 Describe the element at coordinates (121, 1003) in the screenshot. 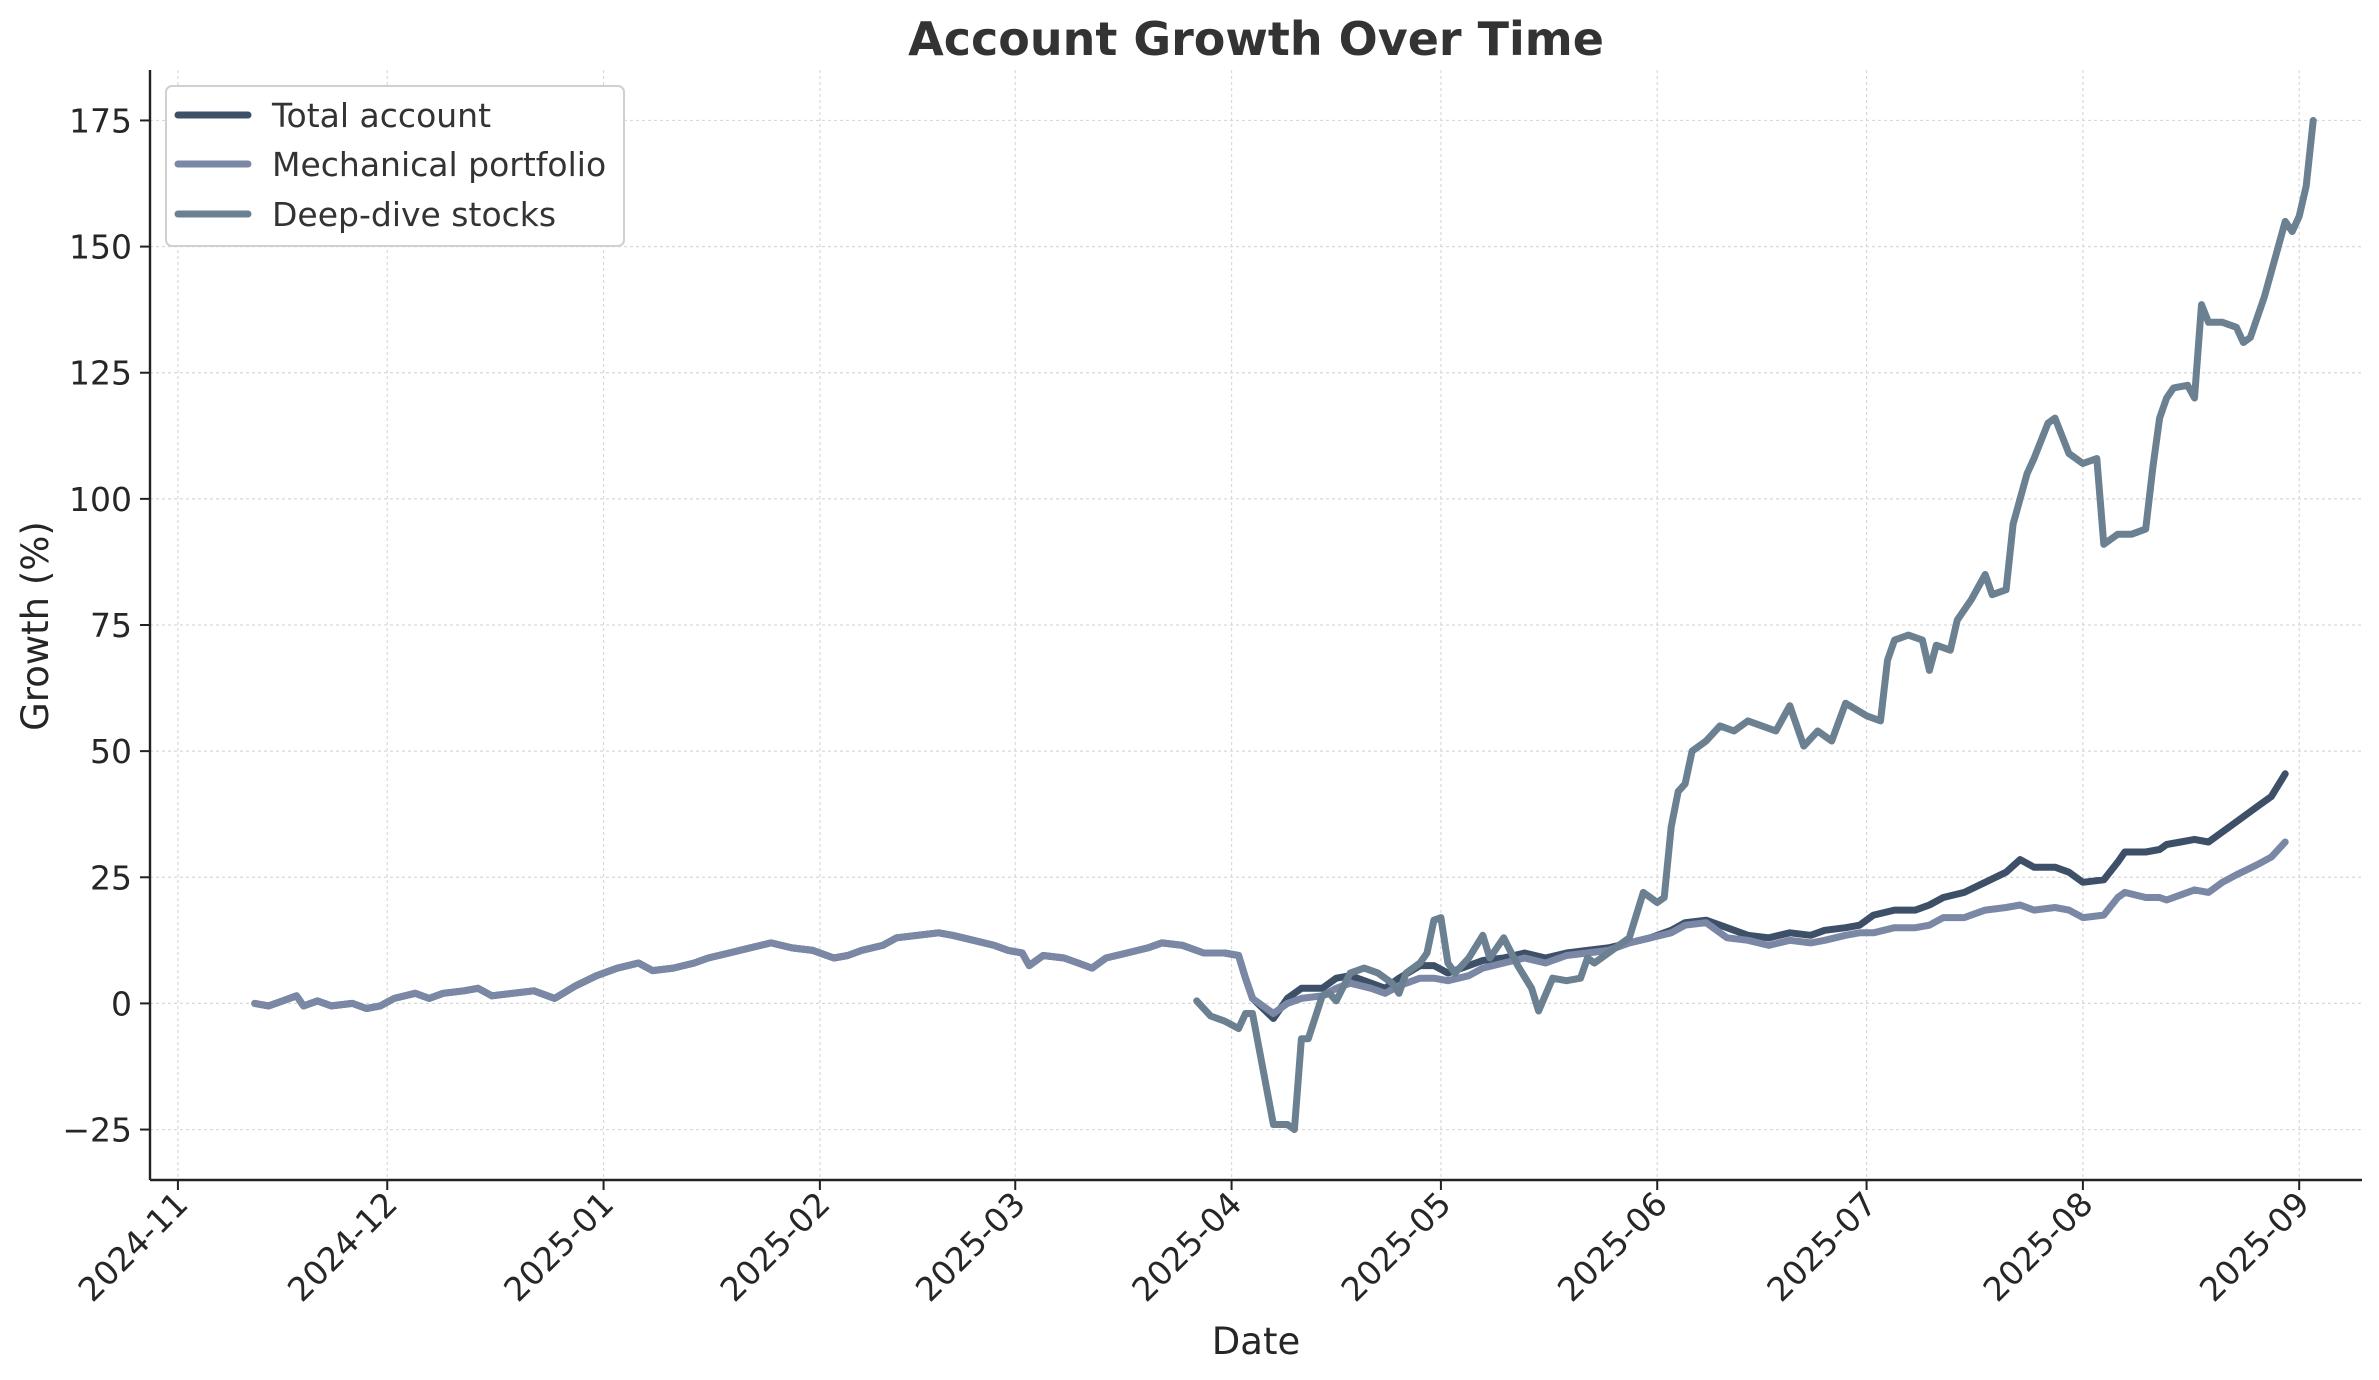

I see `y-tick-label-0: 0` at that location.